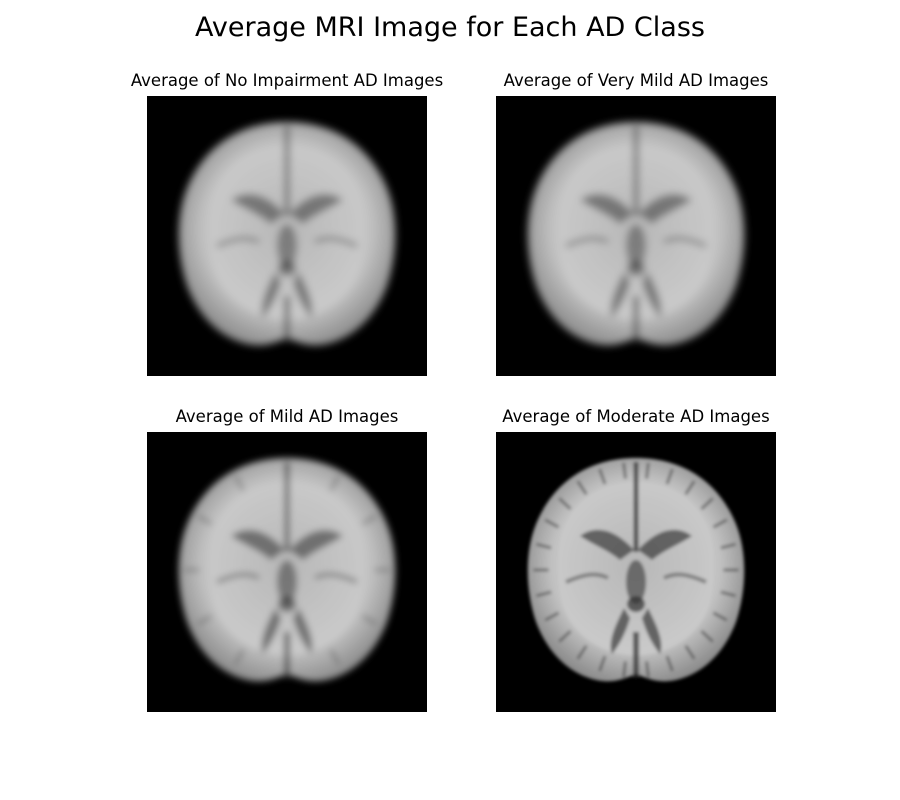 This screenshot has width=900, height=800. I want to click on mri-image-no-impairment, so click(287, 236).